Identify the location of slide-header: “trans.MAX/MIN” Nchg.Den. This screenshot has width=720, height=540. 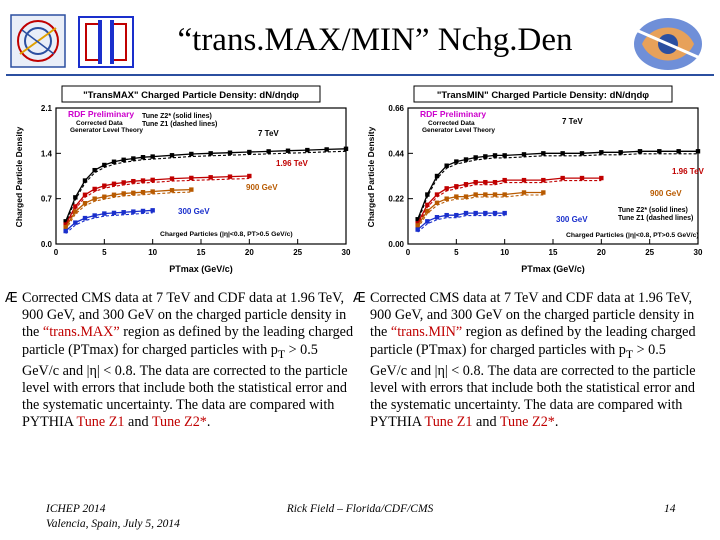
(360, 40).